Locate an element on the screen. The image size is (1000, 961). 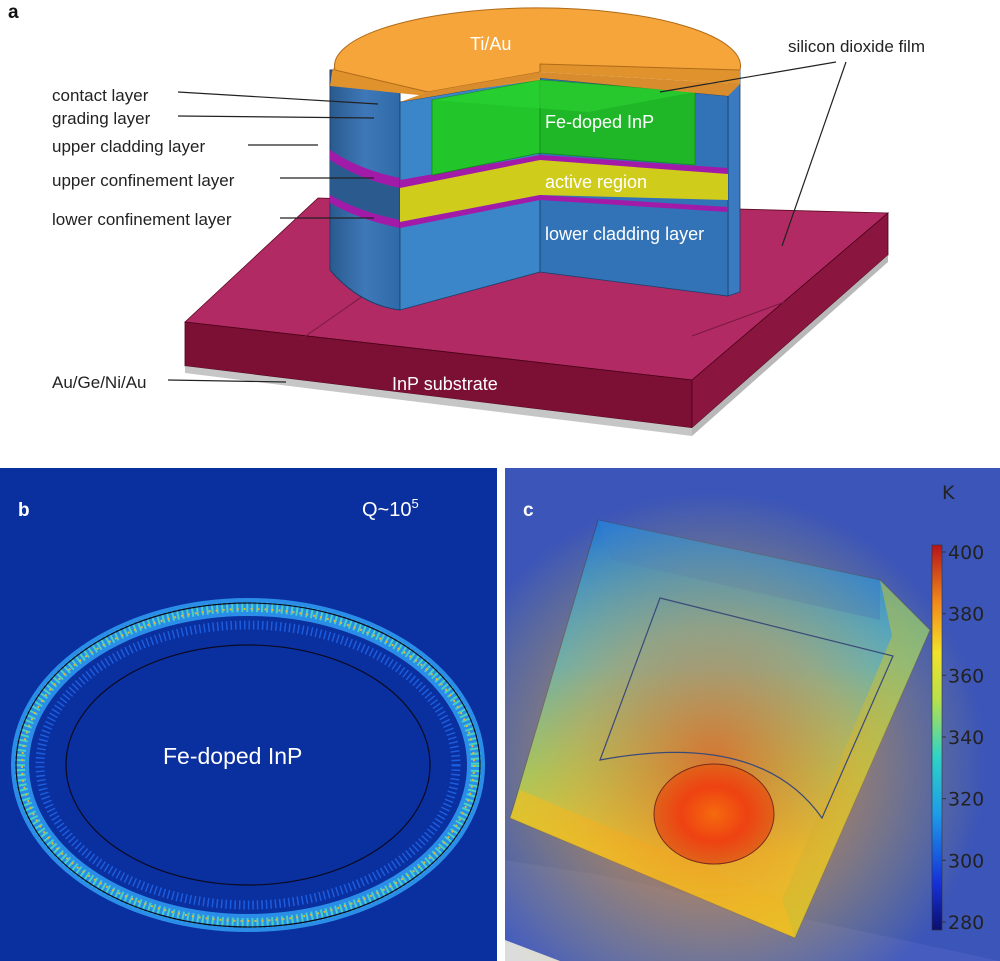
silicon-dioxide-label: silicon dioxide film is located at coordinates (856, 46).